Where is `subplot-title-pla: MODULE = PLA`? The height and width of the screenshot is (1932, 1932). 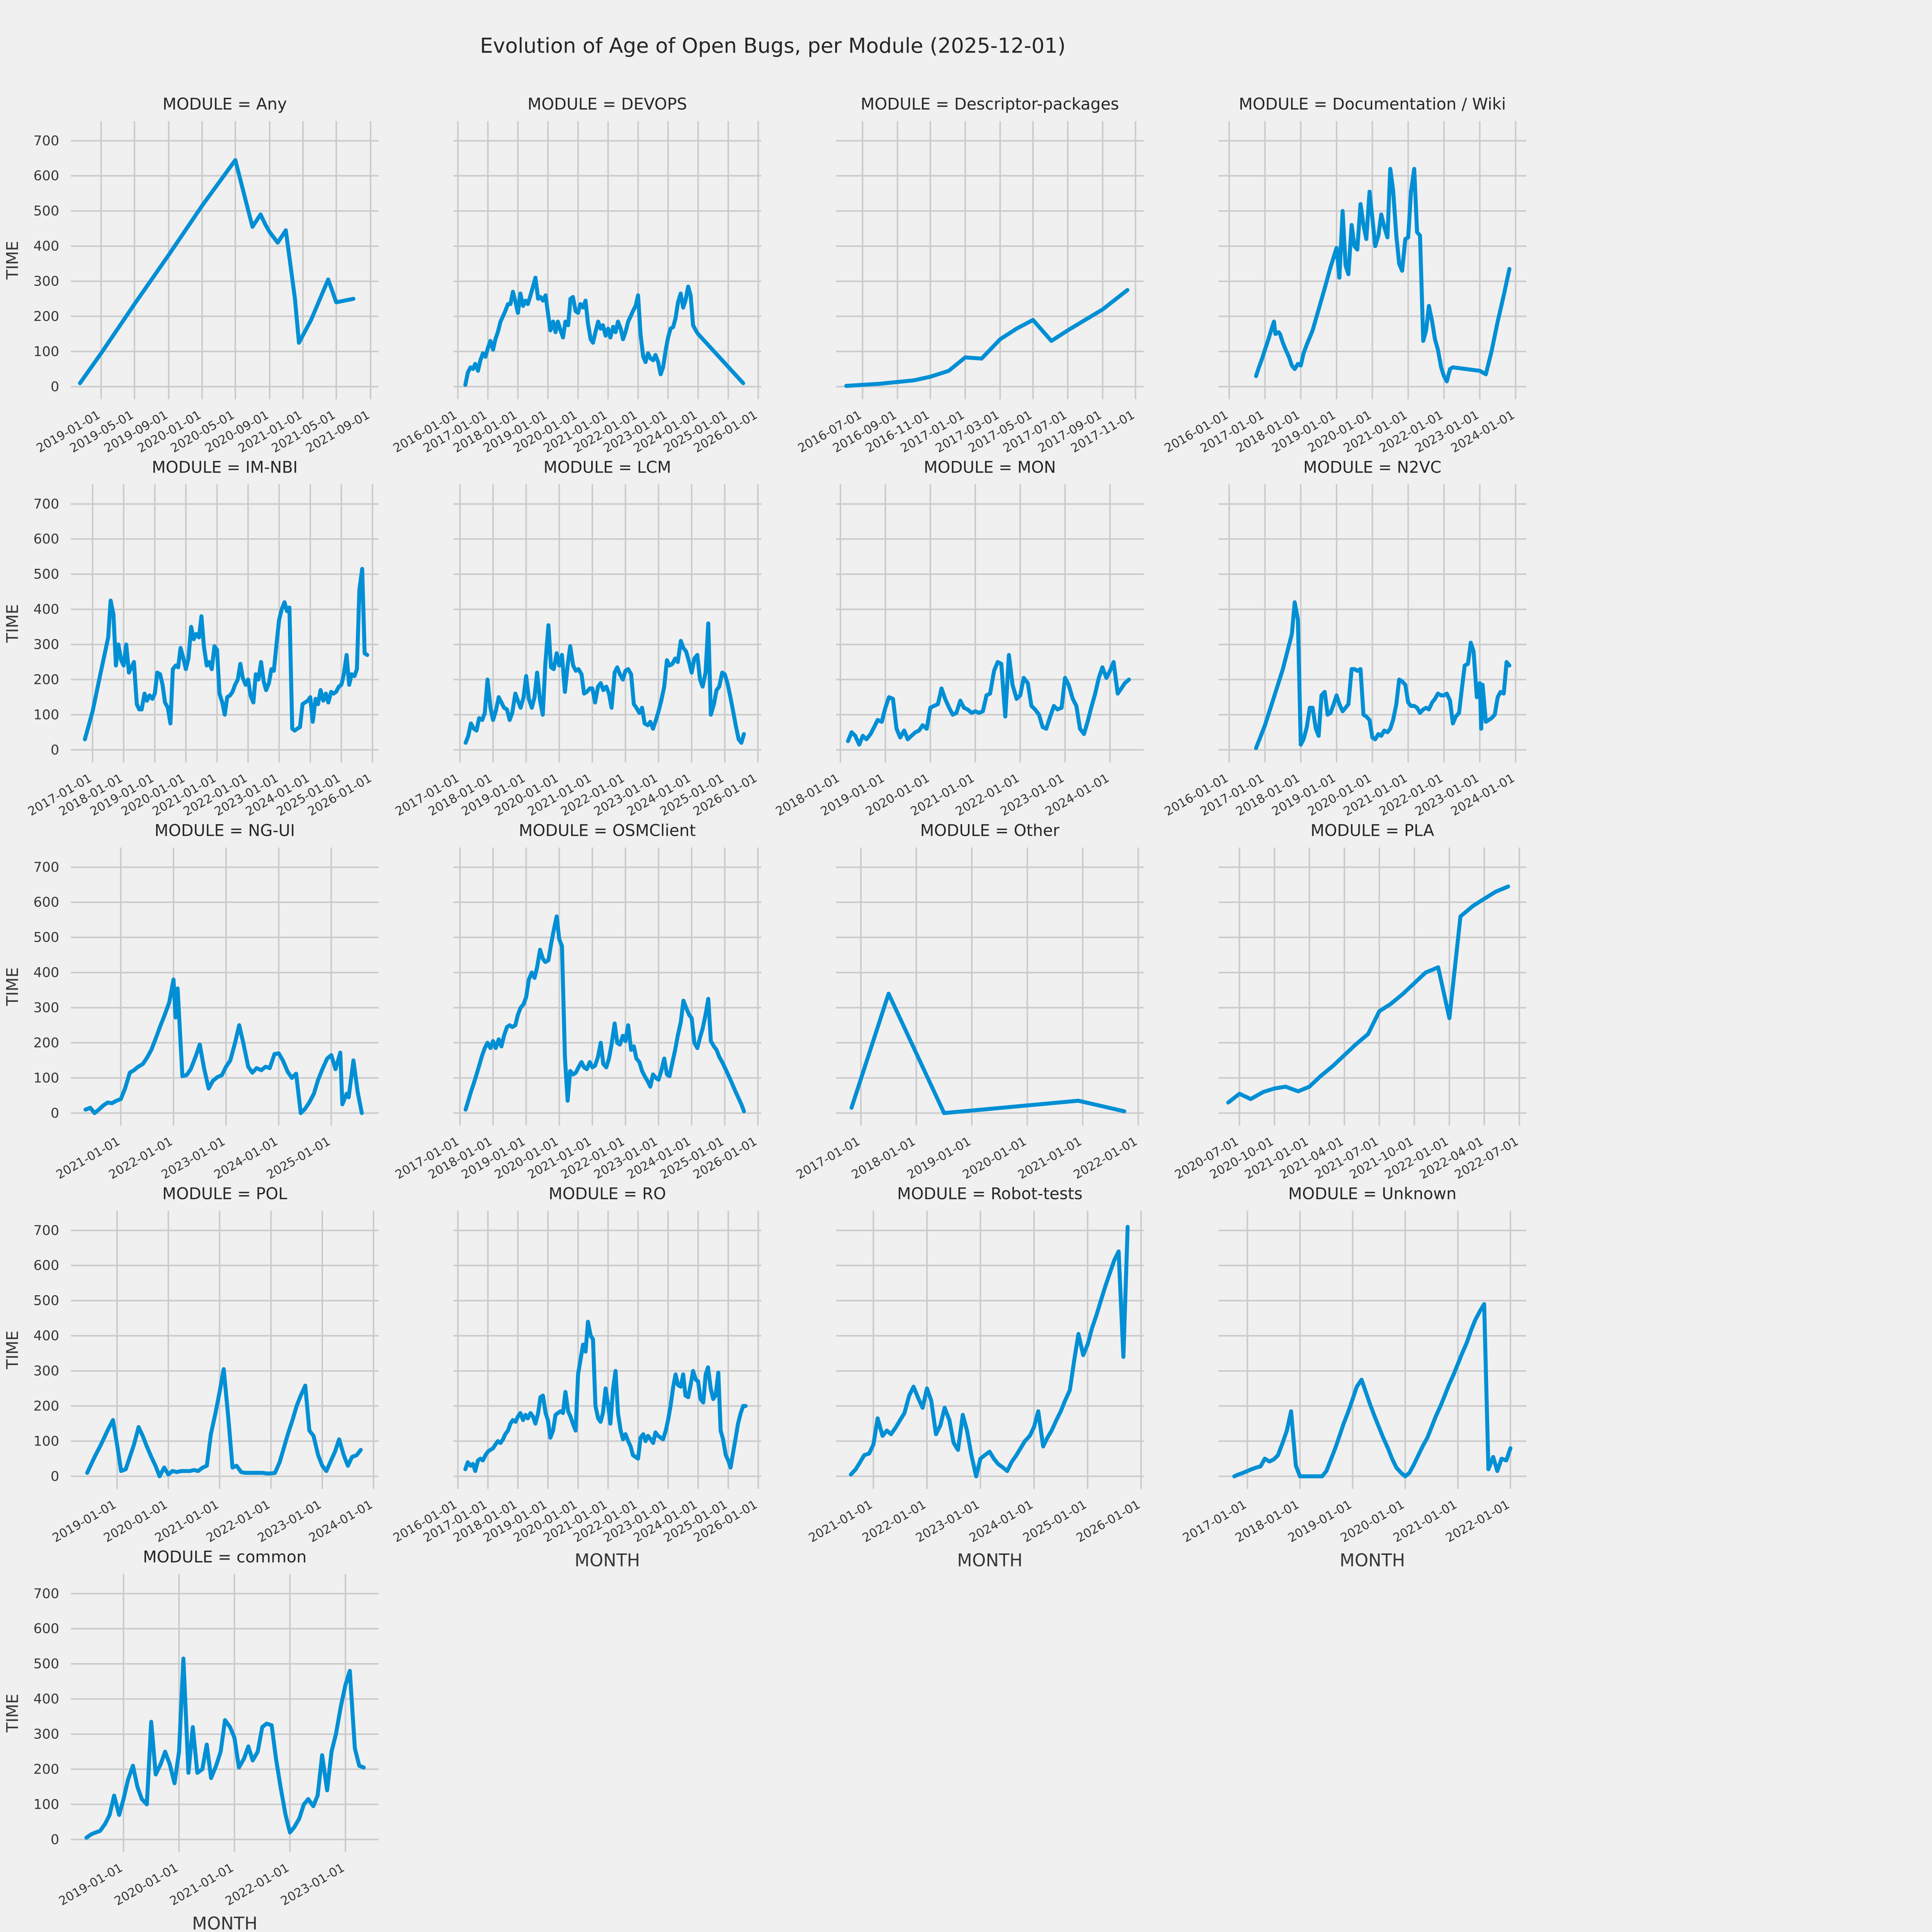 subplot-title-pla: MODULE = PLA is located at coordinates (1373, 830).